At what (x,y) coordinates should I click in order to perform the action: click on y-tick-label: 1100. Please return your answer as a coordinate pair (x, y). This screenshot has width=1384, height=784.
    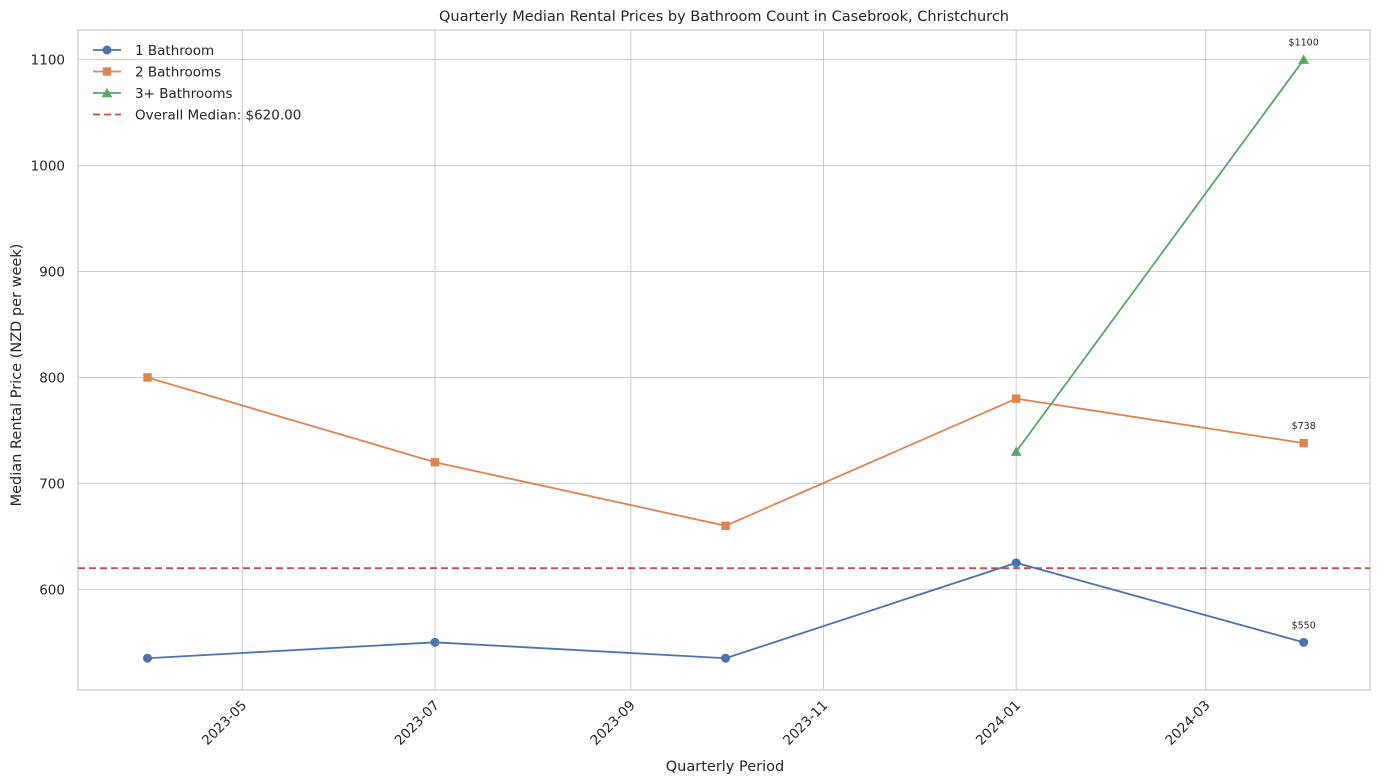
    Looking at the image, I should click on (48, 61).